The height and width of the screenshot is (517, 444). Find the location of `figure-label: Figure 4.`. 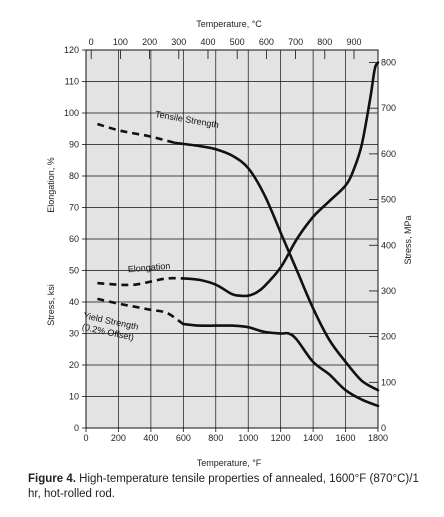

figure-label: Figure 4. is located at coordinates (52, 479).